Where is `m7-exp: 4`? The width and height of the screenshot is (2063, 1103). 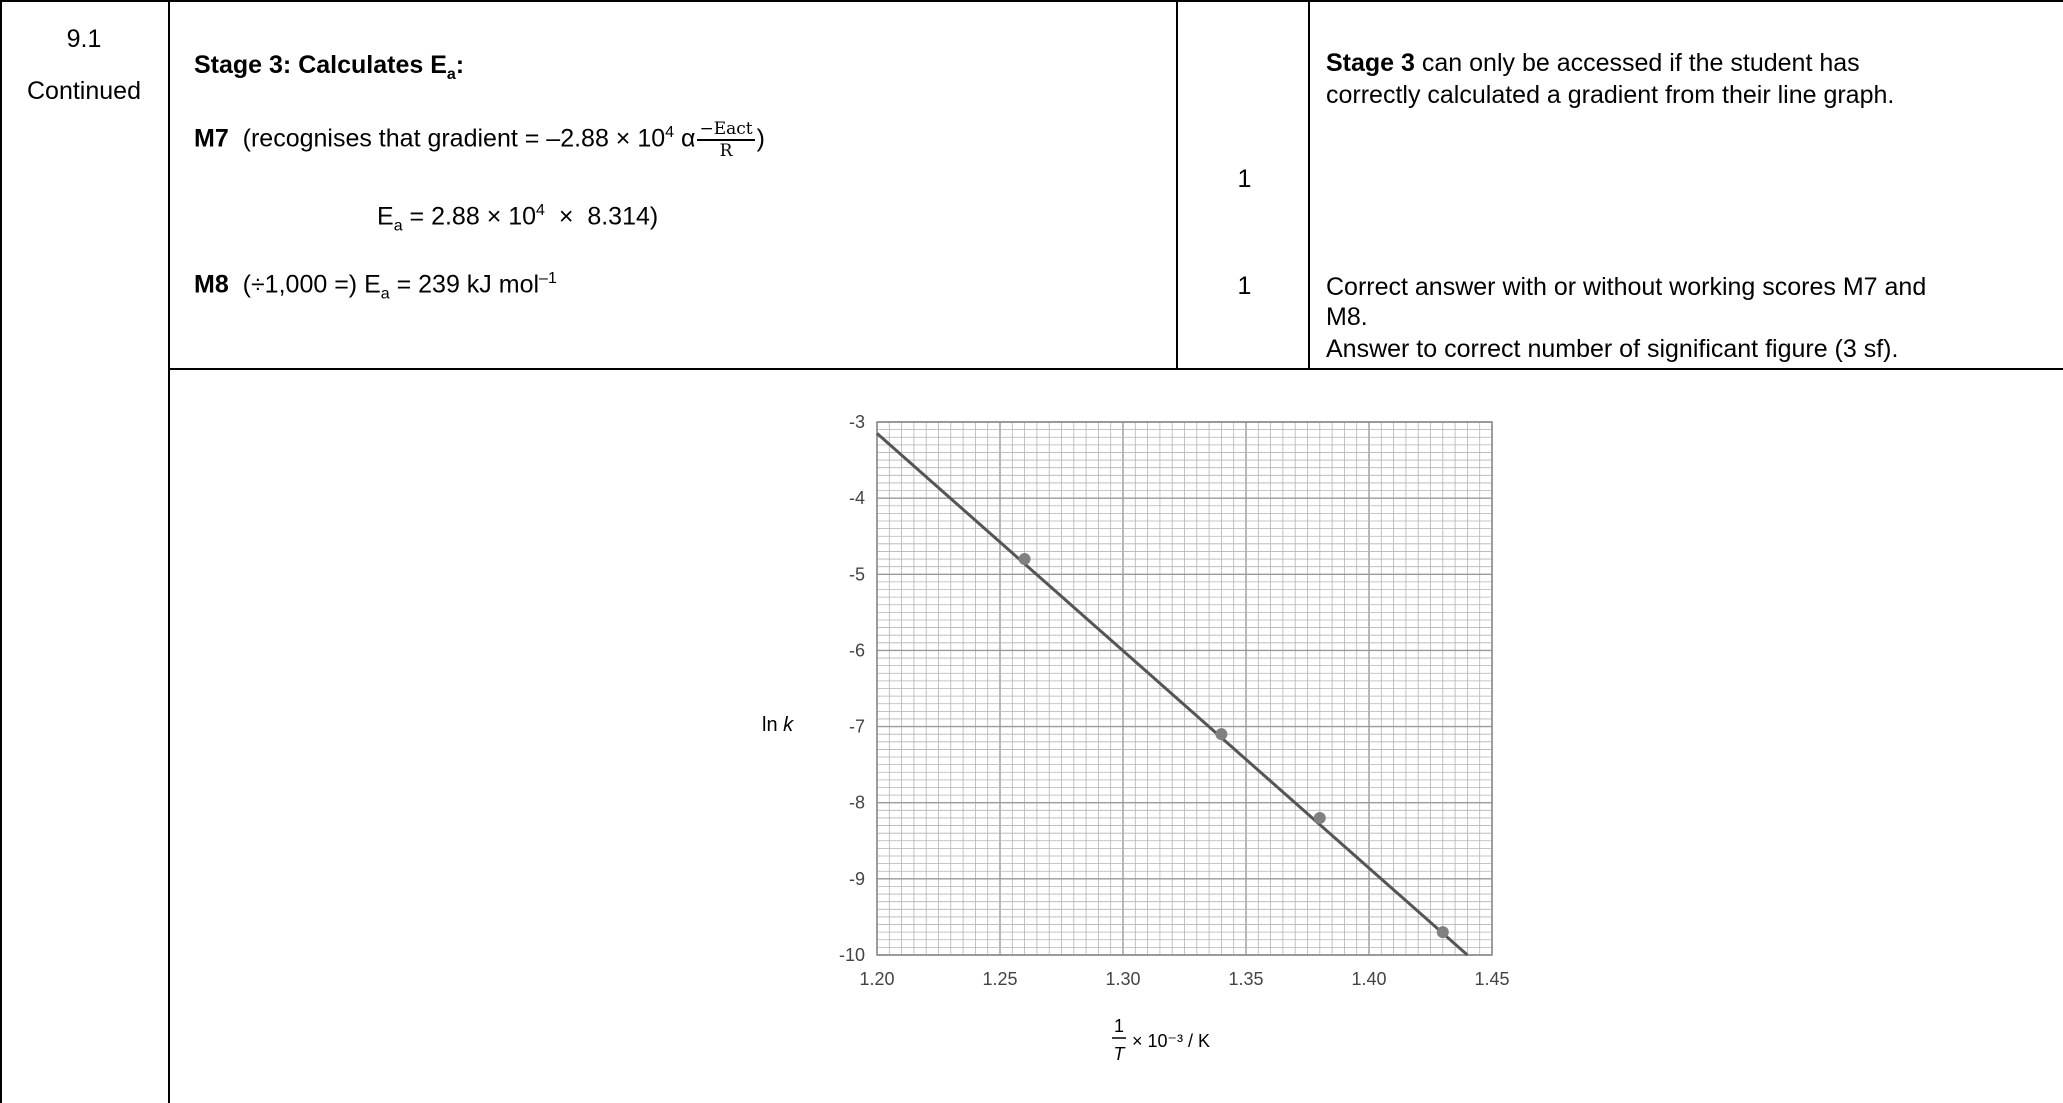 m7-exp: 4 is located at coordinates (669, 132).